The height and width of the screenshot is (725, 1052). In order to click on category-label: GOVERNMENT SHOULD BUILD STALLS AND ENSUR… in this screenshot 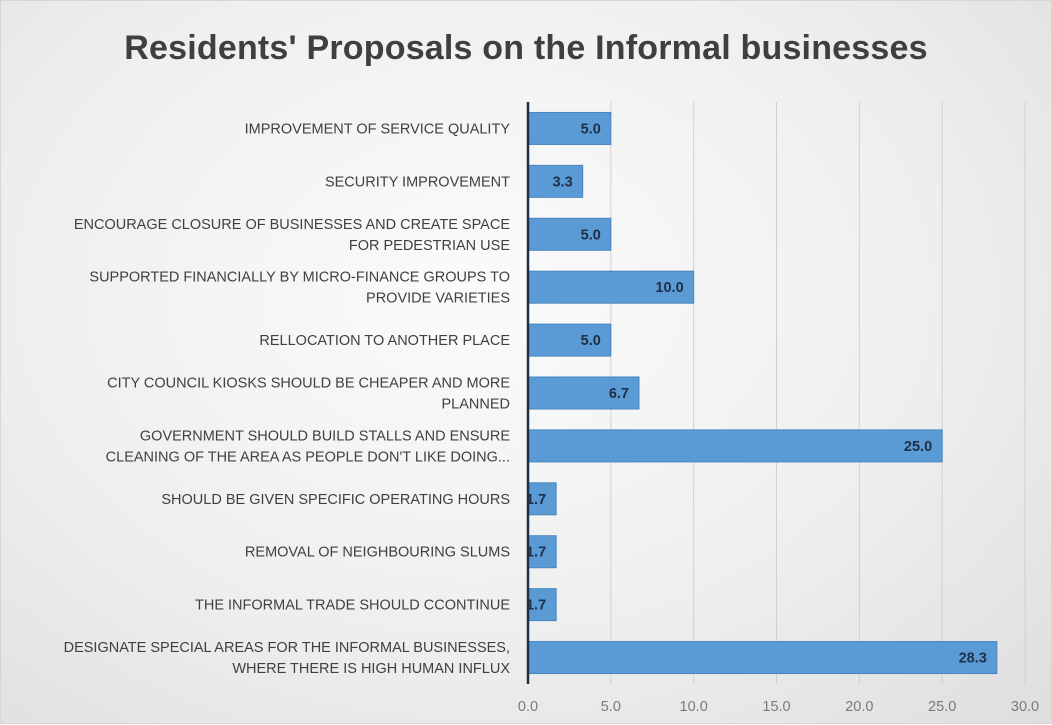, I will do `click(325, 436)`.